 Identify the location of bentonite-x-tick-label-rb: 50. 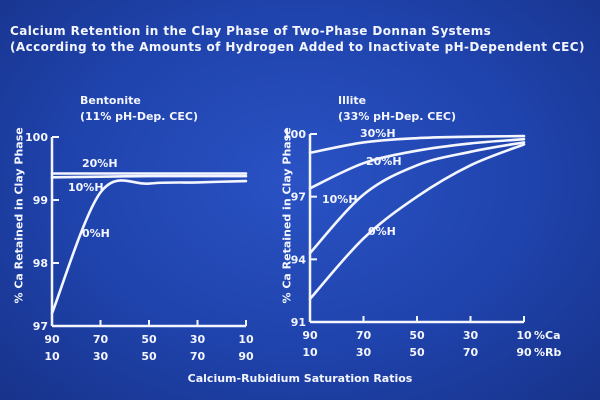
(149, 356).